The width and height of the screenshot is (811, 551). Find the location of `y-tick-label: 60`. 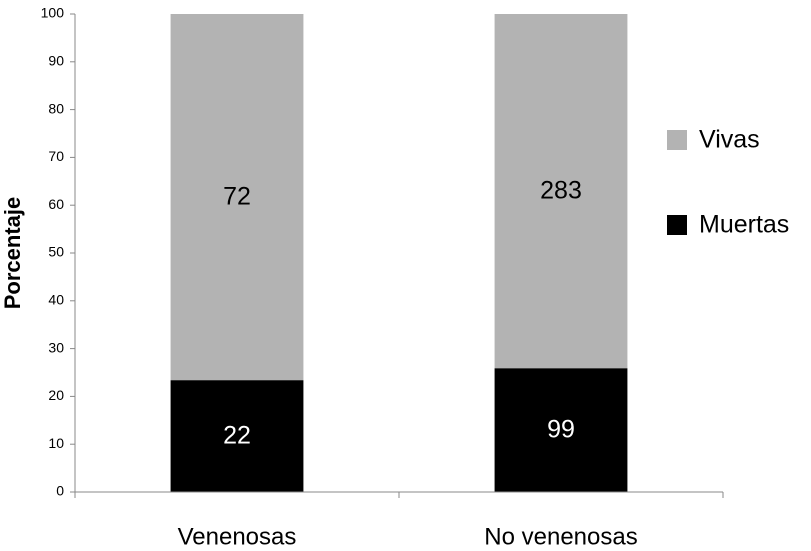

y-tick-label: 60 is located at coordinates (56, 204).